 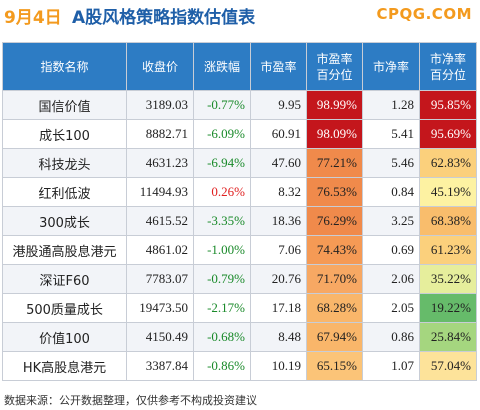 What do you see at coordinates (33, 18) in the screenshot?
I see `title-date: 9月4日` at bounding box center [33, 18].